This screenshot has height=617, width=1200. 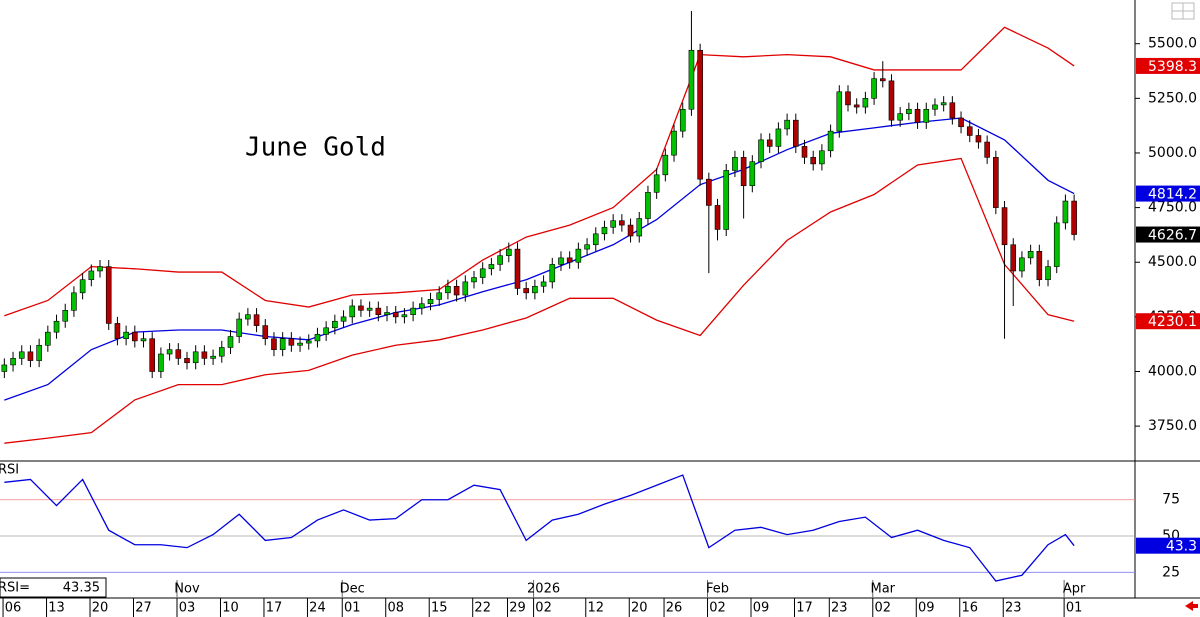 I want to click on price-badge-label: 4626.7, so click(x=1172, y=236).